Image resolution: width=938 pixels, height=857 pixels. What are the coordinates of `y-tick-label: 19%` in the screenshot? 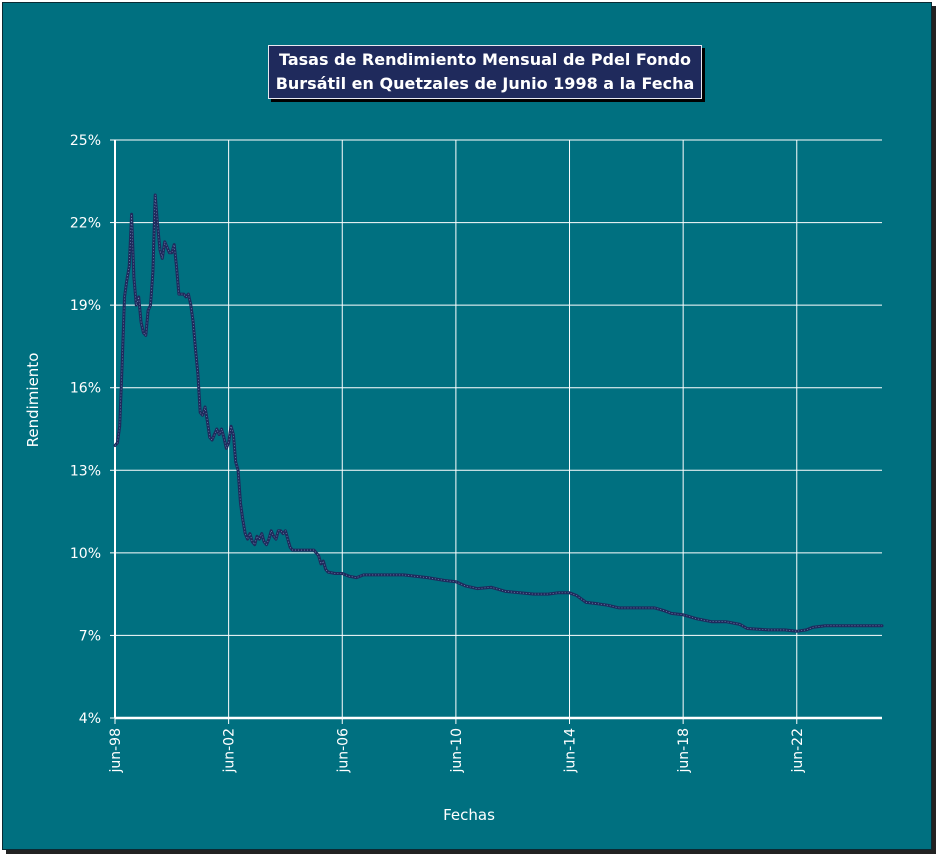 It's located at (85, 306).